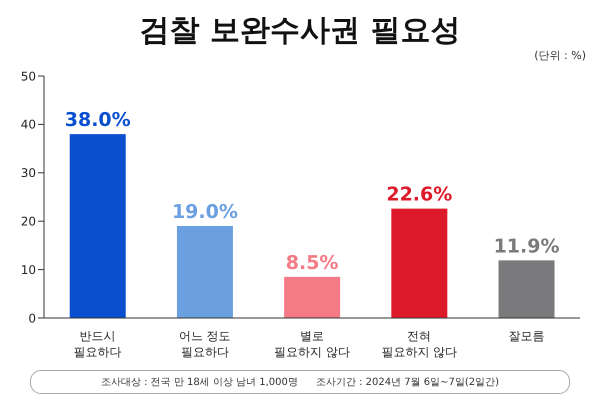  What do you see at coordinates (419, 344) in the screenshot?
I see `x-tick-label: 전혀 필요하지 않다` at bounding box center [419, 344].